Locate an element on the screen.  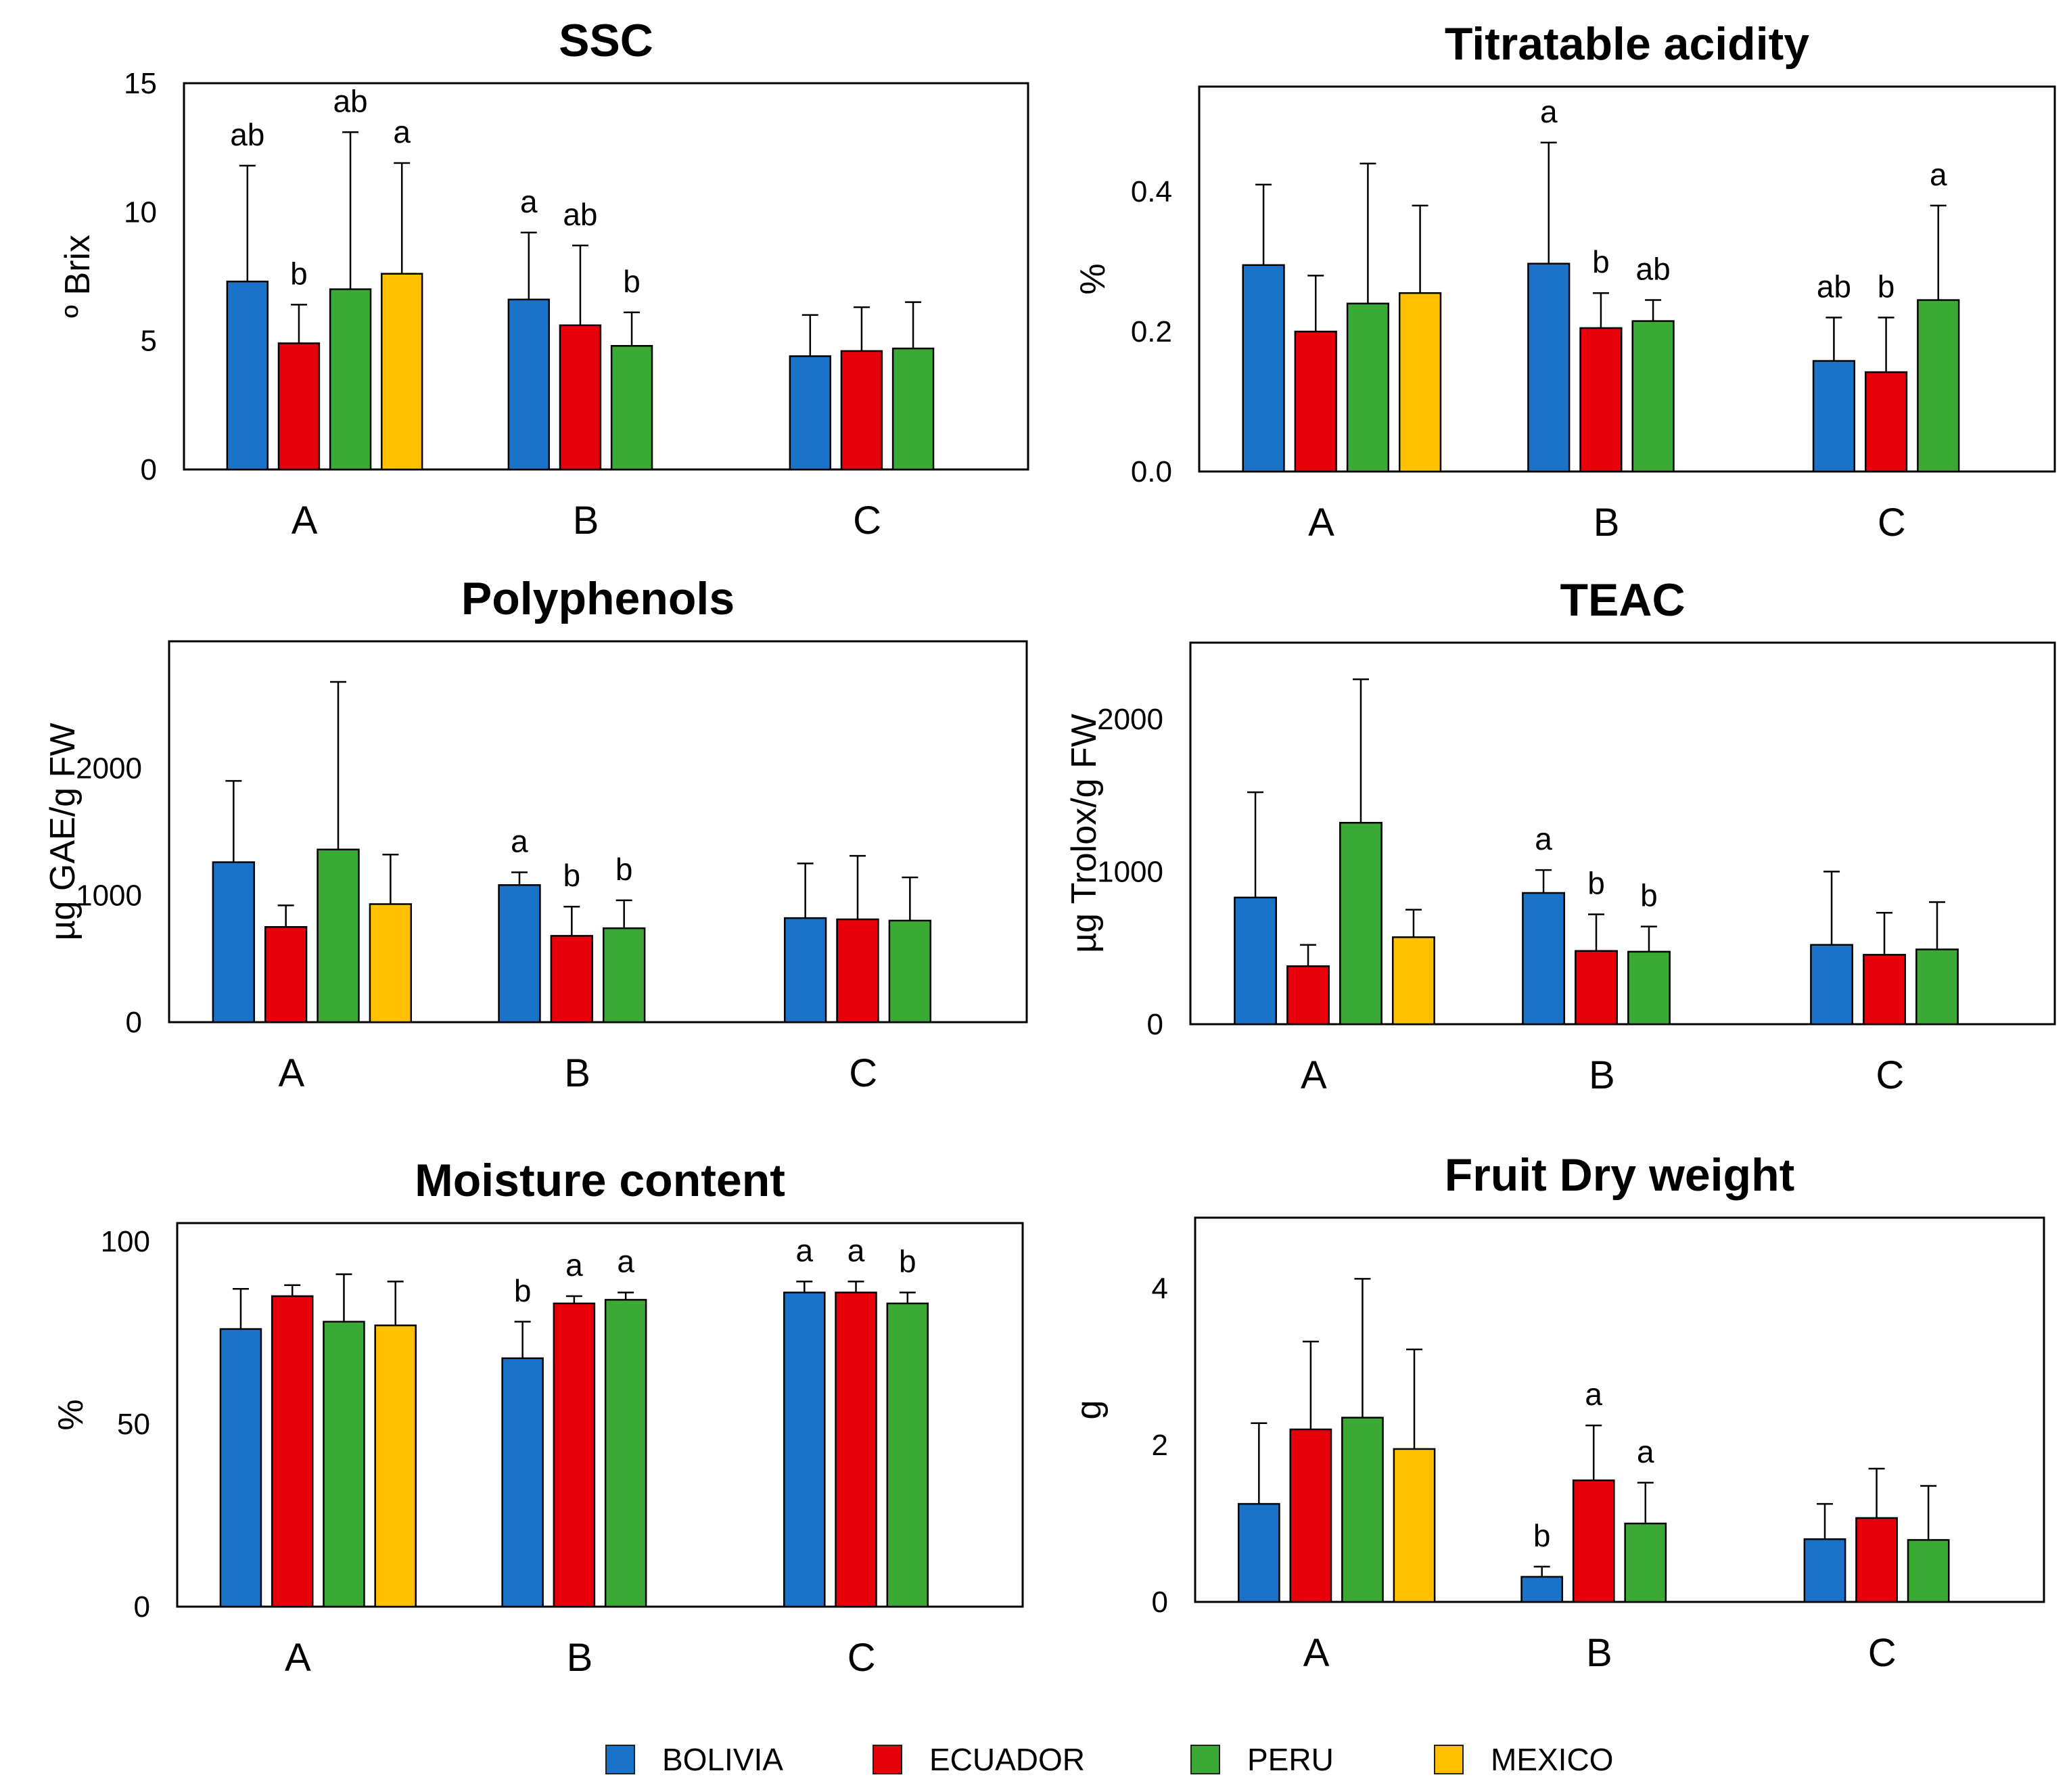
panel2-bar-a-mexico is located at coordinates (1420, 382).